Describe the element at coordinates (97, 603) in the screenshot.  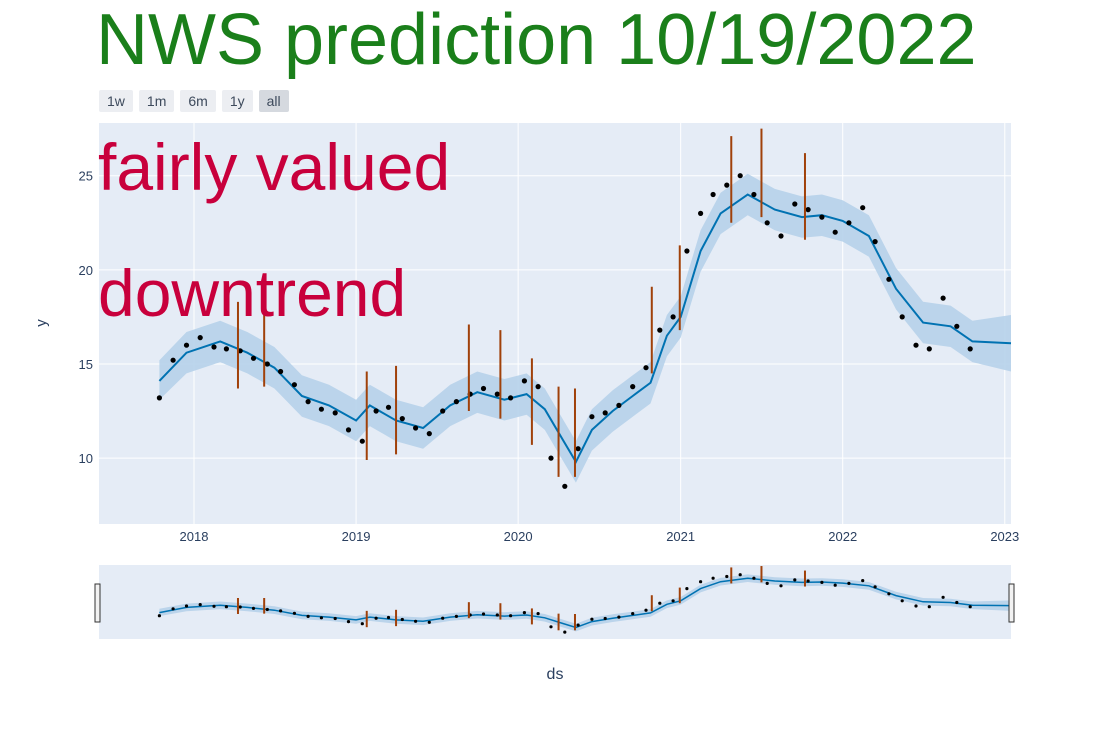
I see `rangeslider-left-handle` at that location.